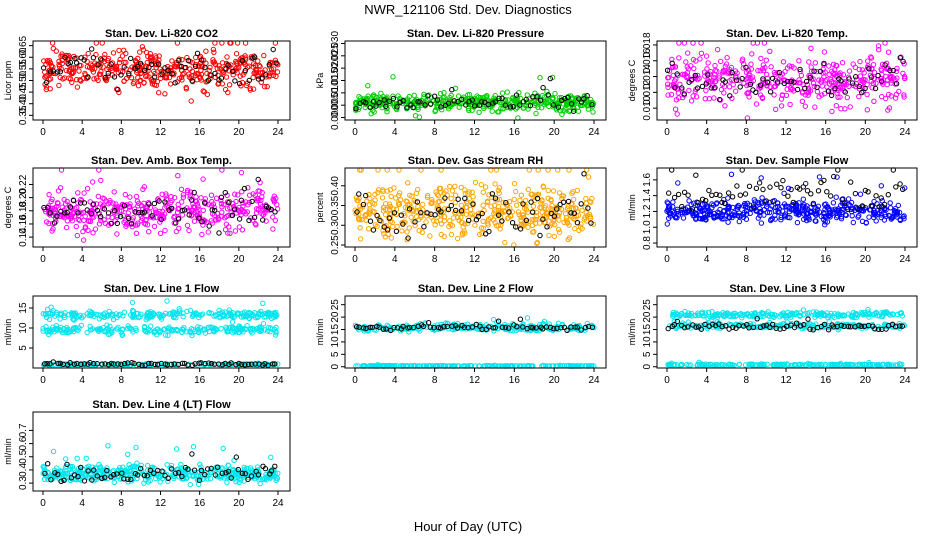 The image size is (936, 540). What do you see at coordinates (8, 207) in the screenshot?
I see `y-axis-label: degrees C` at bounding box center [8, 207].